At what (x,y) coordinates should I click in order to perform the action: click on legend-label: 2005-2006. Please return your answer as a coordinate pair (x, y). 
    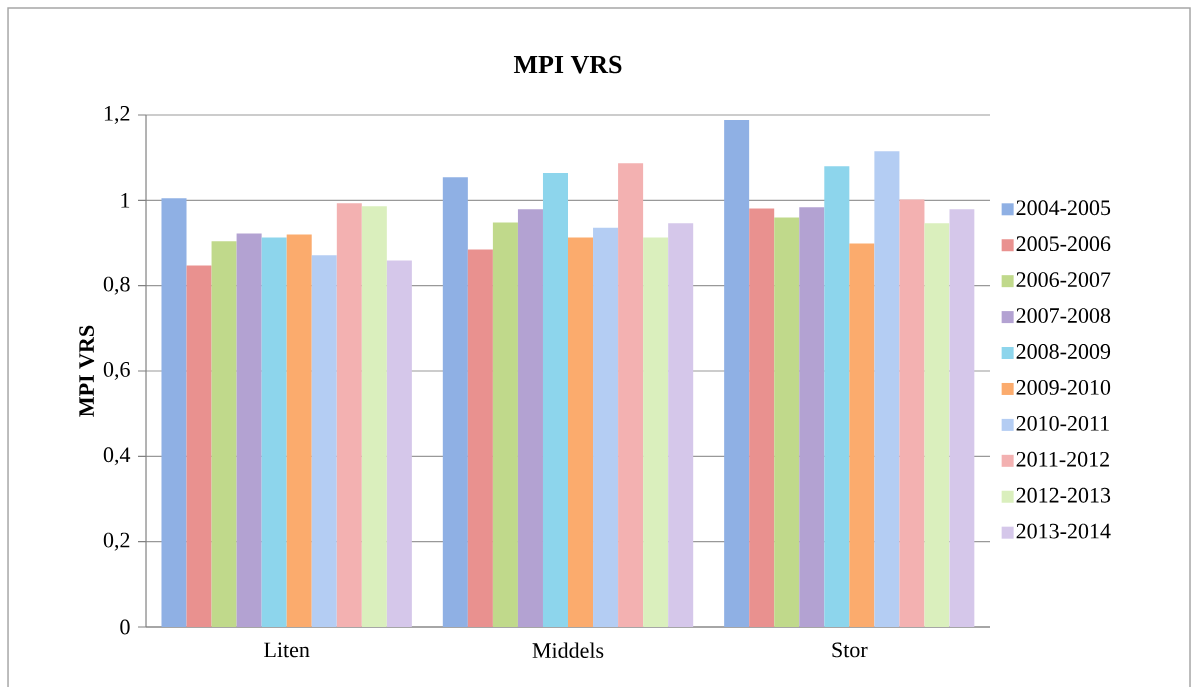
    Looking at the image, I should click on (1063, 244).